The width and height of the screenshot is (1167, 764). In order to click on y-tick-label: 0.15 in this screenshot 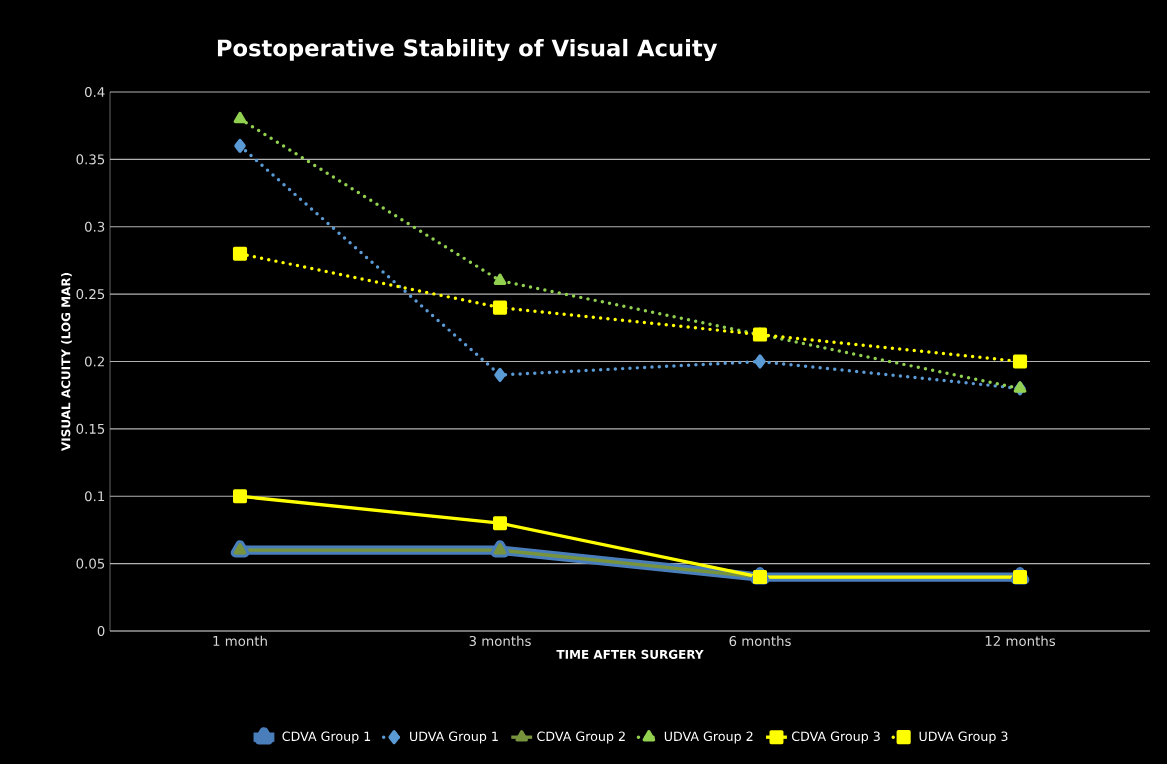, I will do `click(90, 428)`.